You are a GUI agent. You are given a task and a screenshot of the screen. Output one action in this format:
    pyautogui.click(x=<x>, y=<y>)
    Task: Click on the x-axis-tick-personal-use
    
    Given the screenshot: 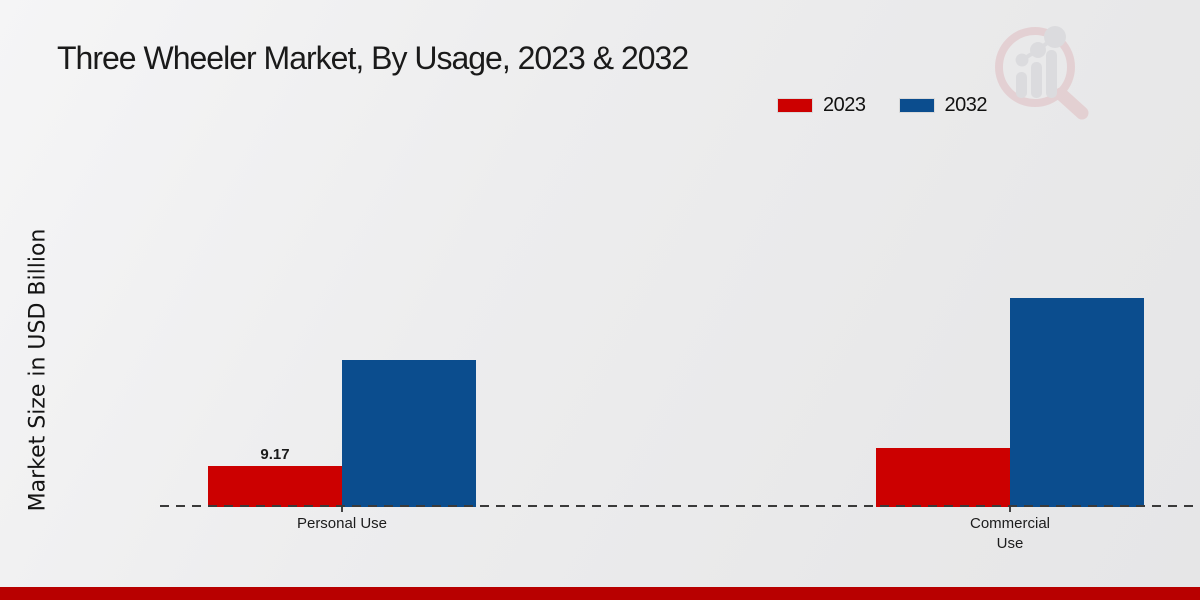 What is the action you would take?
    pyautogui.click(x=342, y=509)
    